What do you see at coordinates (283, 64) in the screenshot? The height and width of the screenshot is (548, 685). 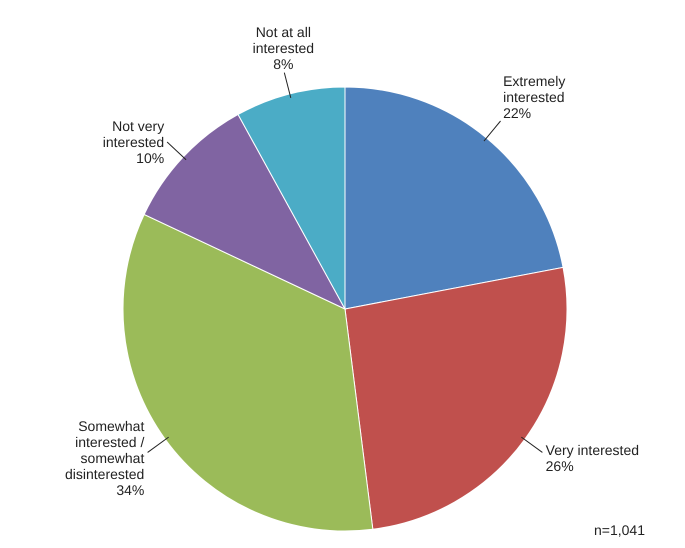 I see `data-label: 8%` at bounding box center [283, 64].